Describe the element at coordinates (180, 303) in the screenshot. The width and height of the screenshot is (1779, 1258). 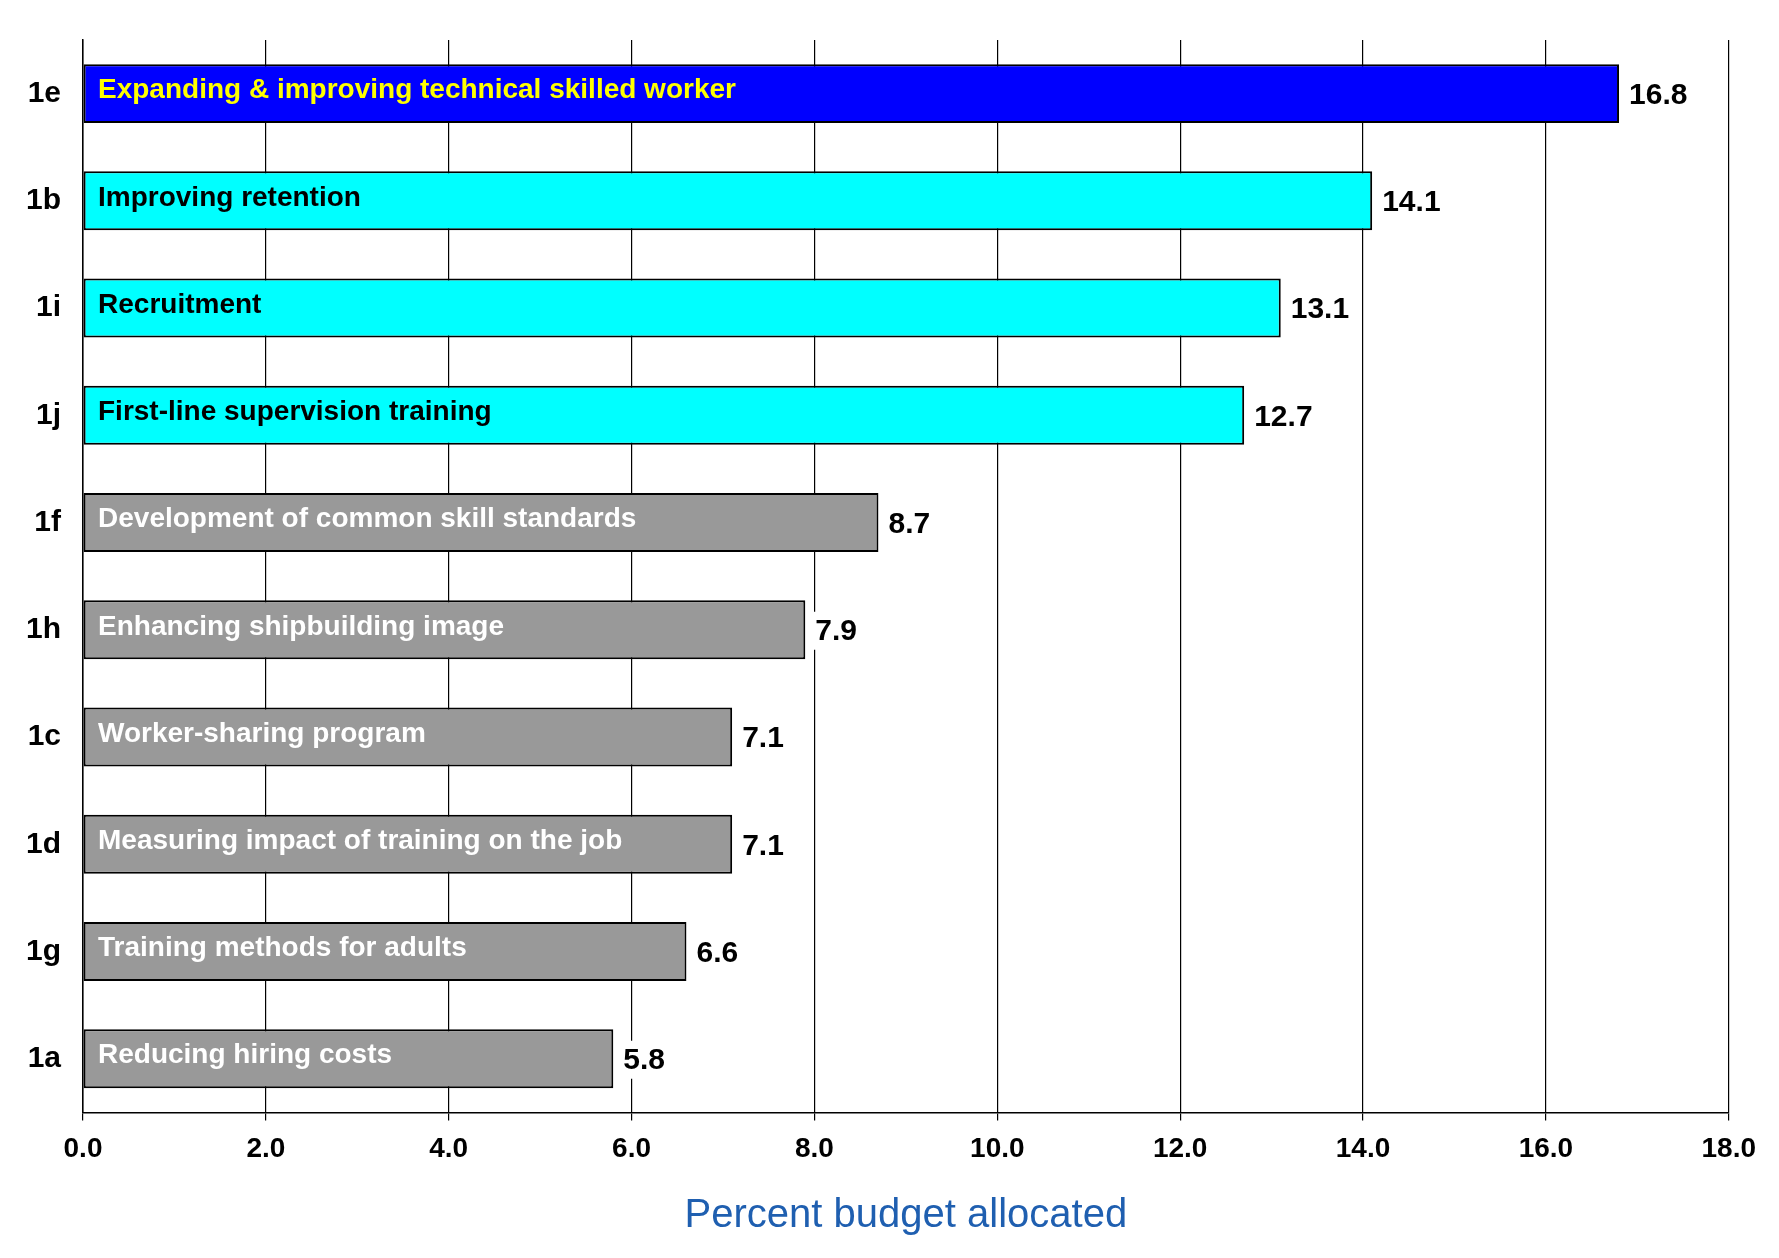
I see `annotation: Recruitment` at that location.